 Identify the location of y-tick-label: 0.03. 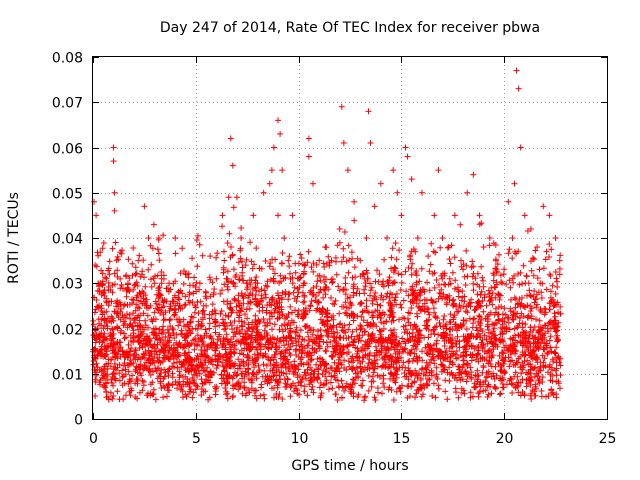
(67, 285).